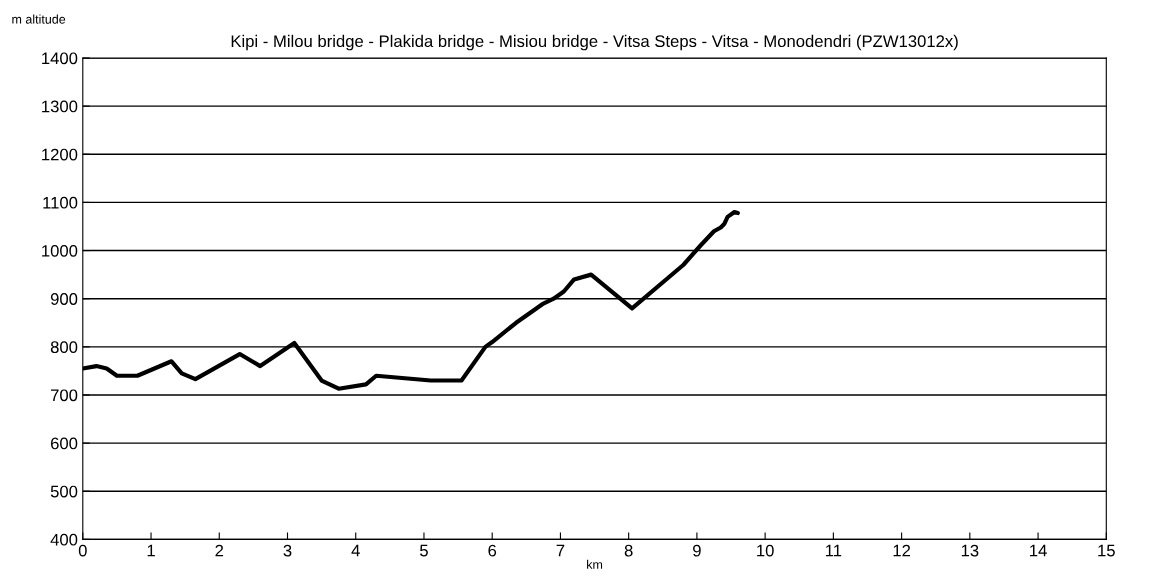 This screenshot has width=1150, height=580. What do you see at coordinates (60, 106) in the screenshot?
I see `y-tick-label: 1300` at bounding box center [60, 106].